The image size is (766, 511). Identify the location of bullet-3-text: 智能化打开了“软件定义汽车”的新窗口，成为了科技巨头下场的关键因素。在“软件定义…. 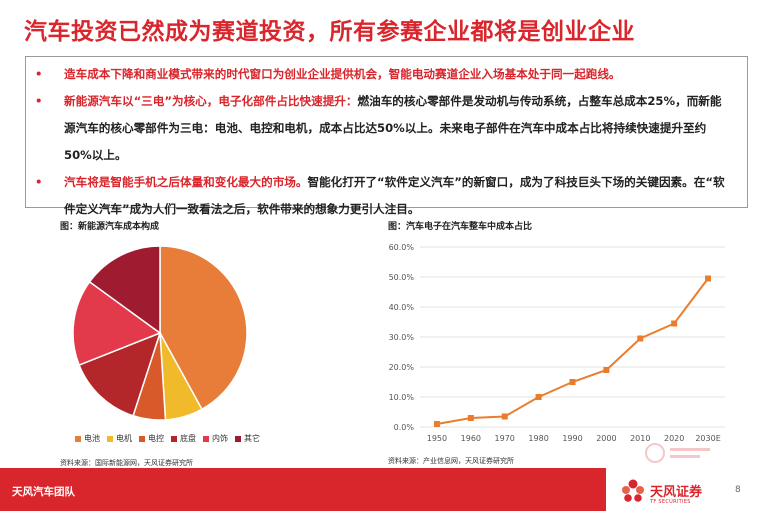
(394, 195).